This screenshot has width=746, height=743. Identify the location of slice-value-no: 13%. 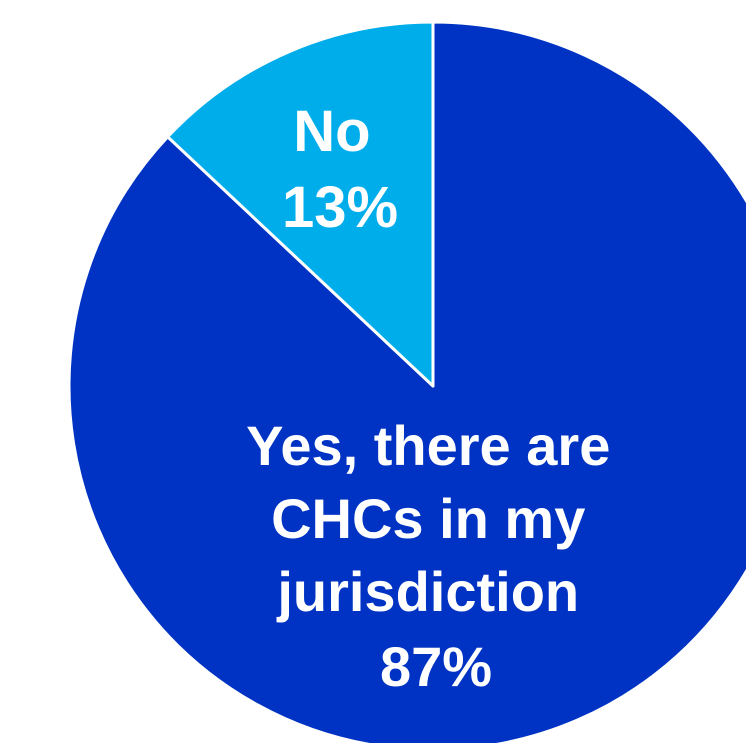
(340, 207).